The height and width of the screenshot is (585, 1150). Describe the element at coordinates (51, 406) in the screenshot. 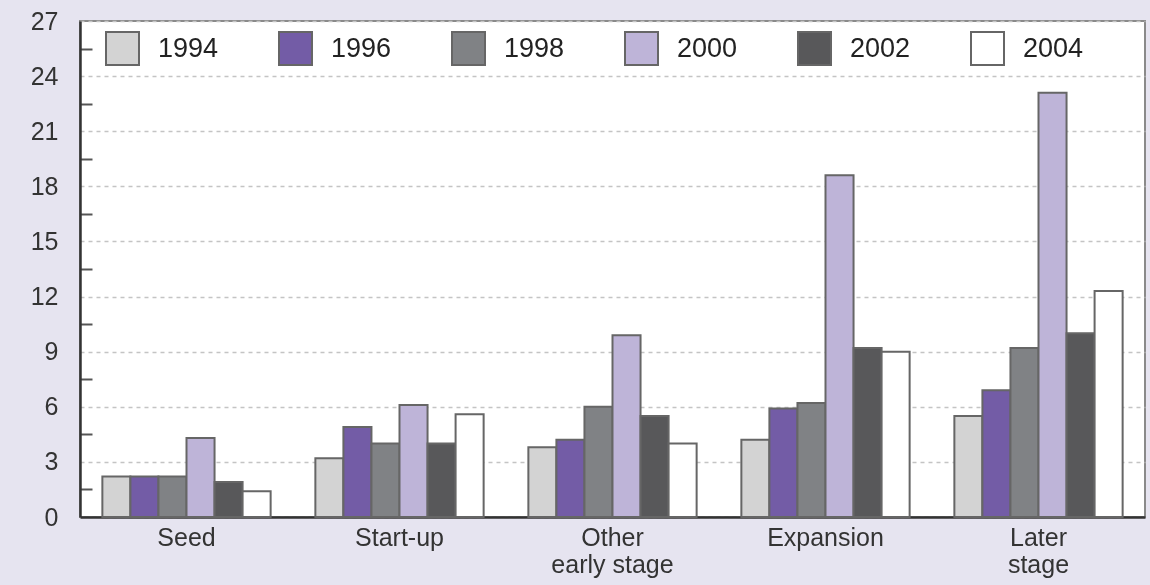

I see `y-tick-label: 6` at that location.